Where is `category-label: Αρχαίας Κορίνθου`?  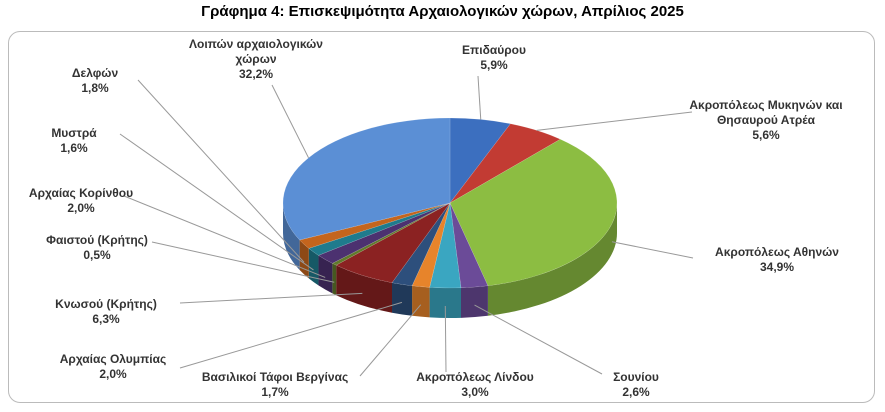 category-label: Αρχαίας Κορίνθου is located at coordinates (81, 193).